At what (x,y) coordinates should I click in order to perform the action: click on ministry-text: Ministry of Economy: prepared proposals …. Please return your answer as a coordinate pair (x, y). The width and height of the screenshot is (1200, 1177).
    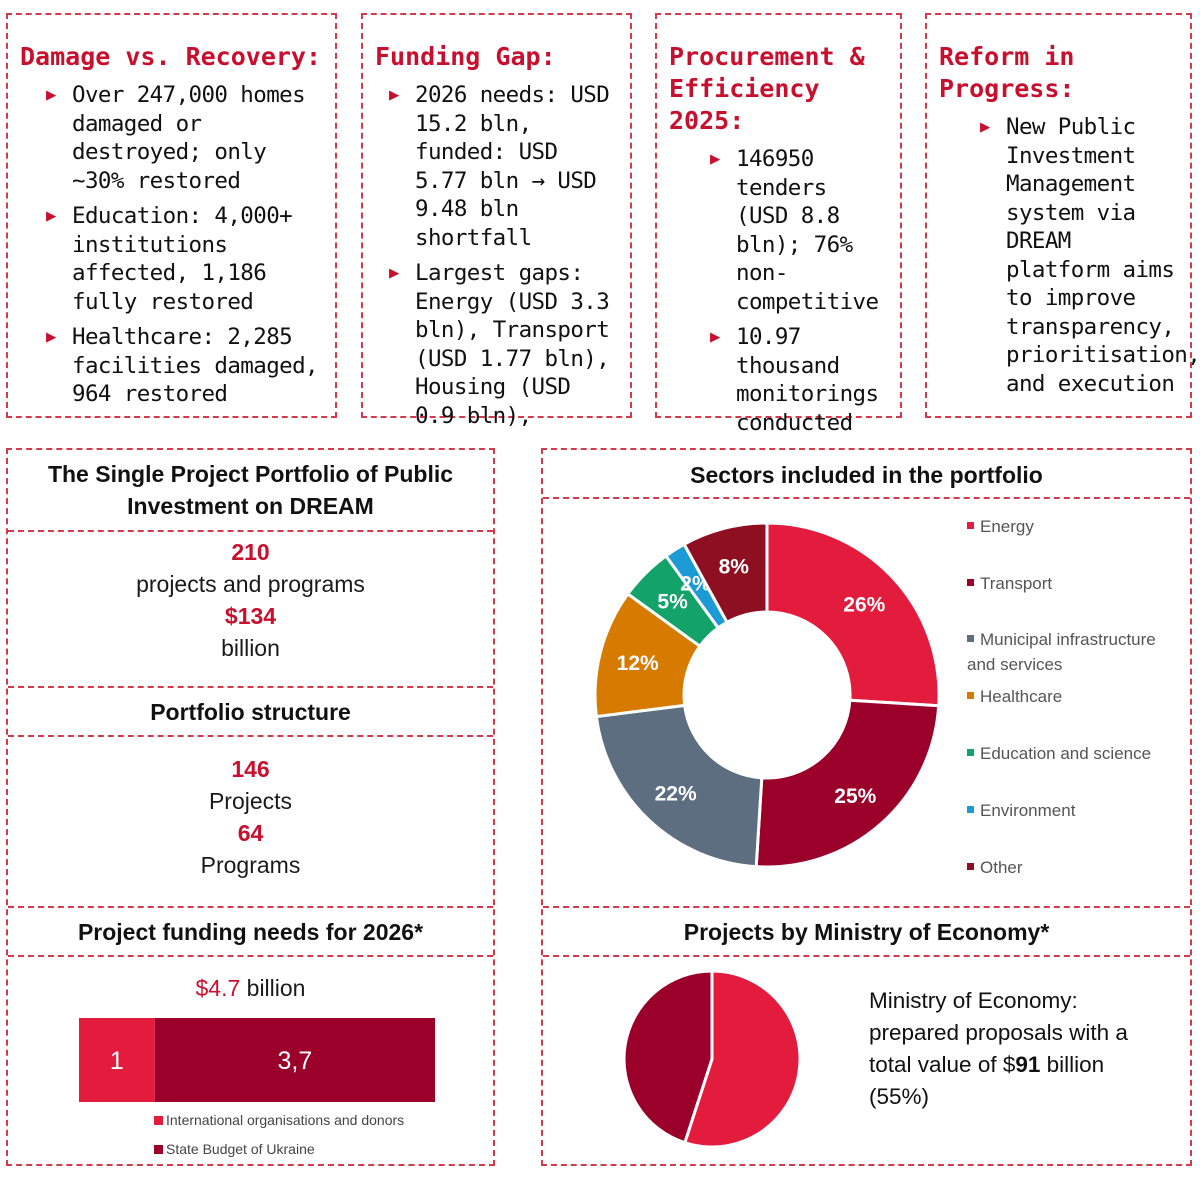
    Looking at the image, I should click on (1019, 1049).